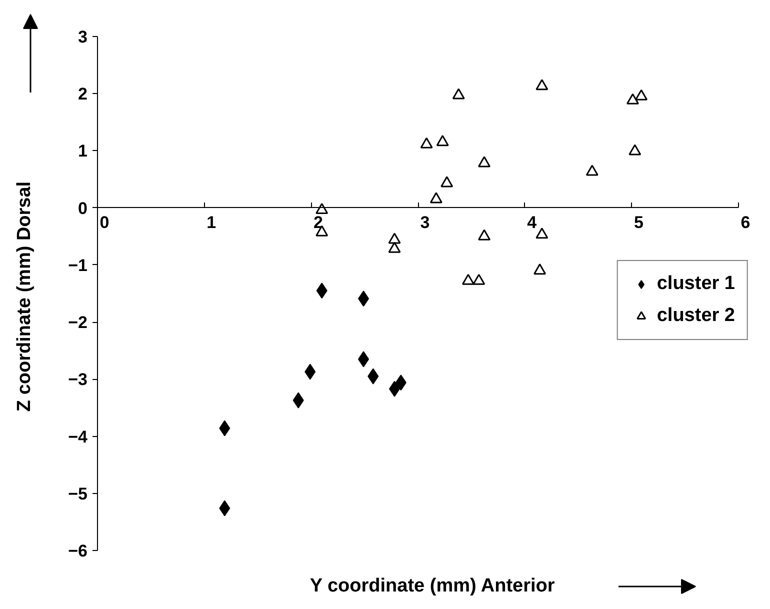 This screenshot has height=609, width=770. I want to click on y-axis-title: Z coordinate (mm) Dorsal, so click(24, 296).